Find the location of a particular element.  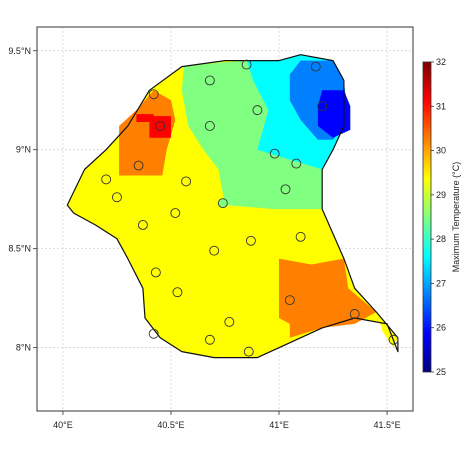

temp-zone-green is located at coordinates (252, 135).